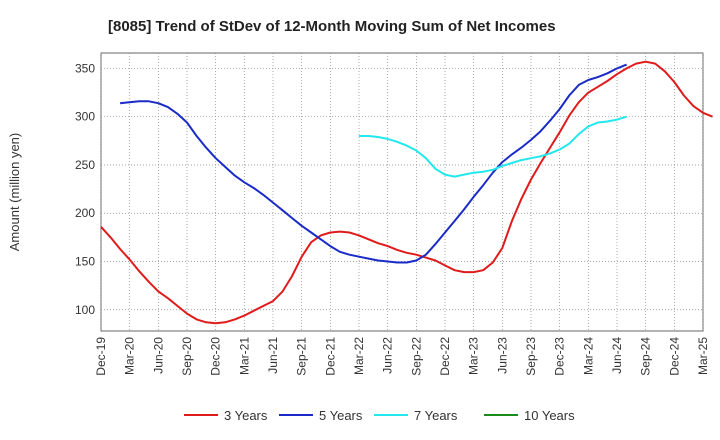  What do you see at coordinates (436, 415) in the screenshot?
I see `legend-label: 7 Years` at bounding box center [436, 415].